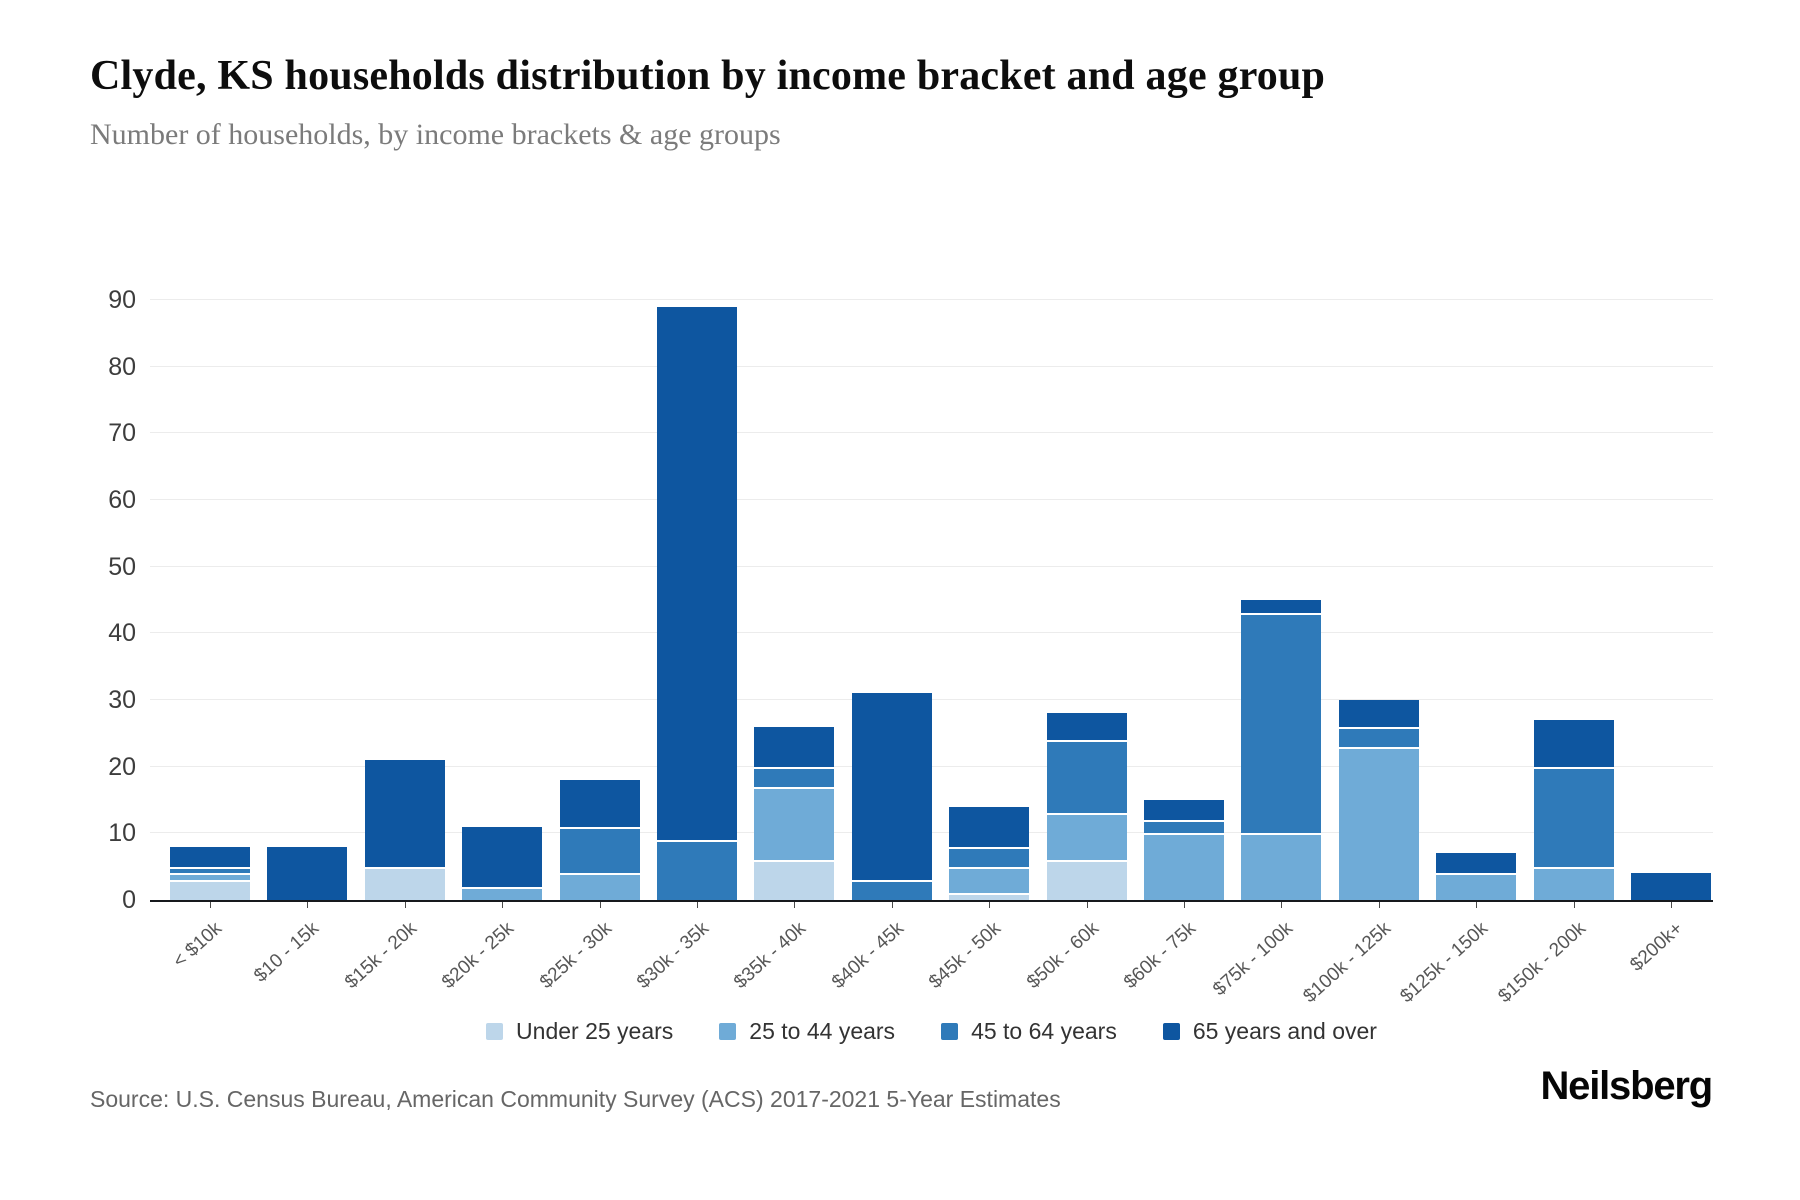 Image resolution: width=1800 pixels, height=1200 pixels. What do you see at coordinates (122, 700) in the screenshot?
I see `y-axis-tick-label: 30` at bounding box center [122, 700].